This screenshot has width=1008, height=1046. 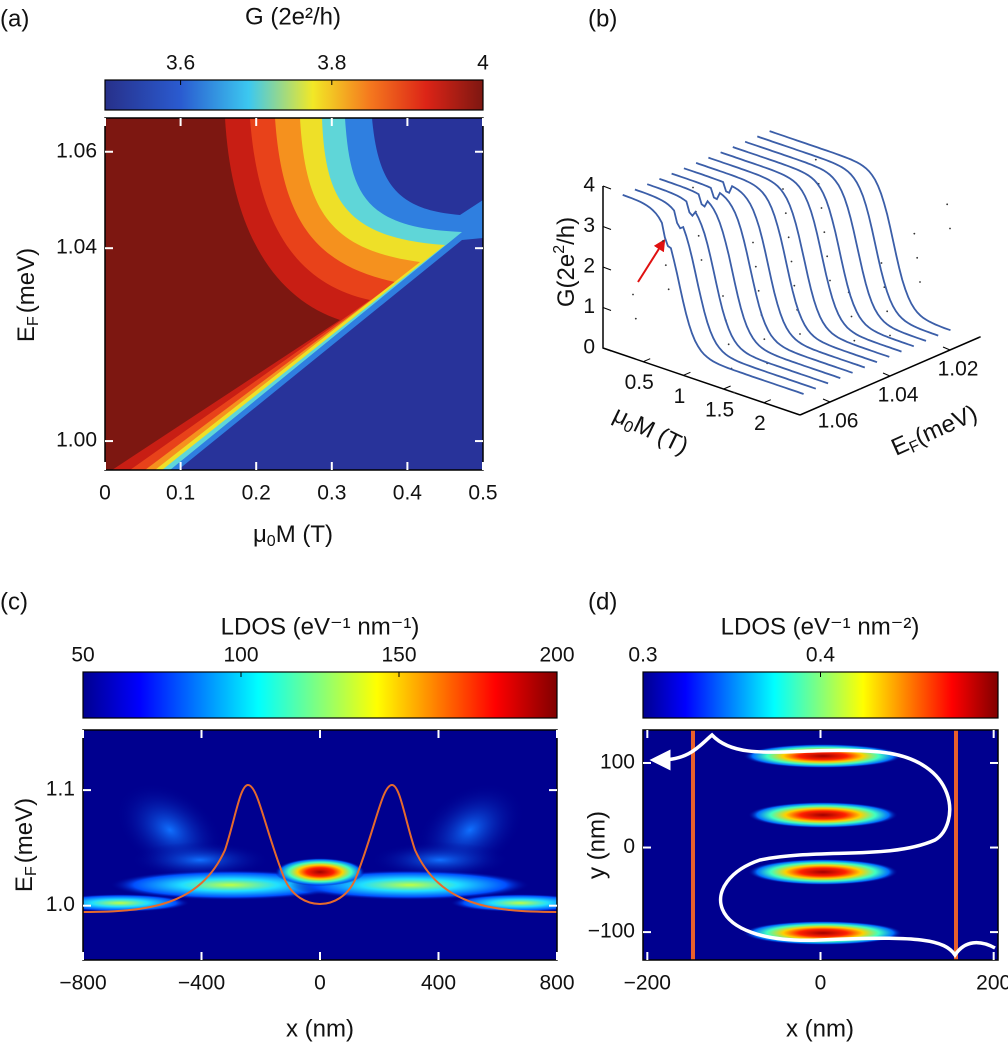 I want to click on y-tick-label: 1.1, so click(x=60, y=789).